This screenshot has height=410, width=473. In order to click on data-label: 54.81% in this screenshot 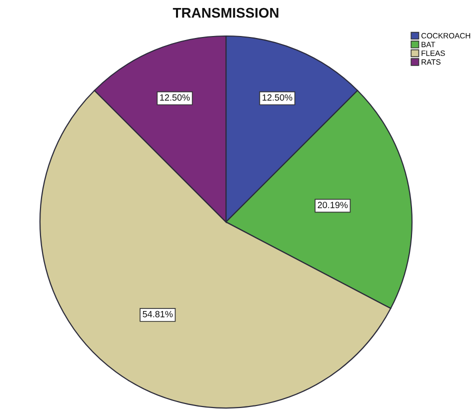, I will do `click(157, 314)`.